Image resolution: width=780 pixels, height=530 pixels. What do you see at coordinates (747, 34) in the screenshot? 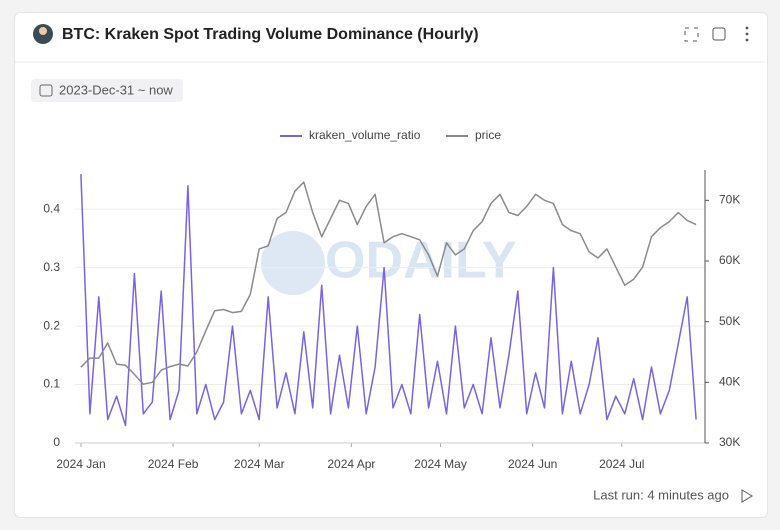
I see `more-icon` at bounding box center [747, 34].